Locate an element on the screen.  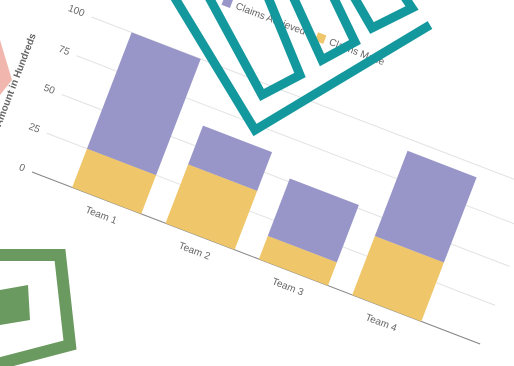
y-tick-label: 75 is located at coordinates (64, 51).